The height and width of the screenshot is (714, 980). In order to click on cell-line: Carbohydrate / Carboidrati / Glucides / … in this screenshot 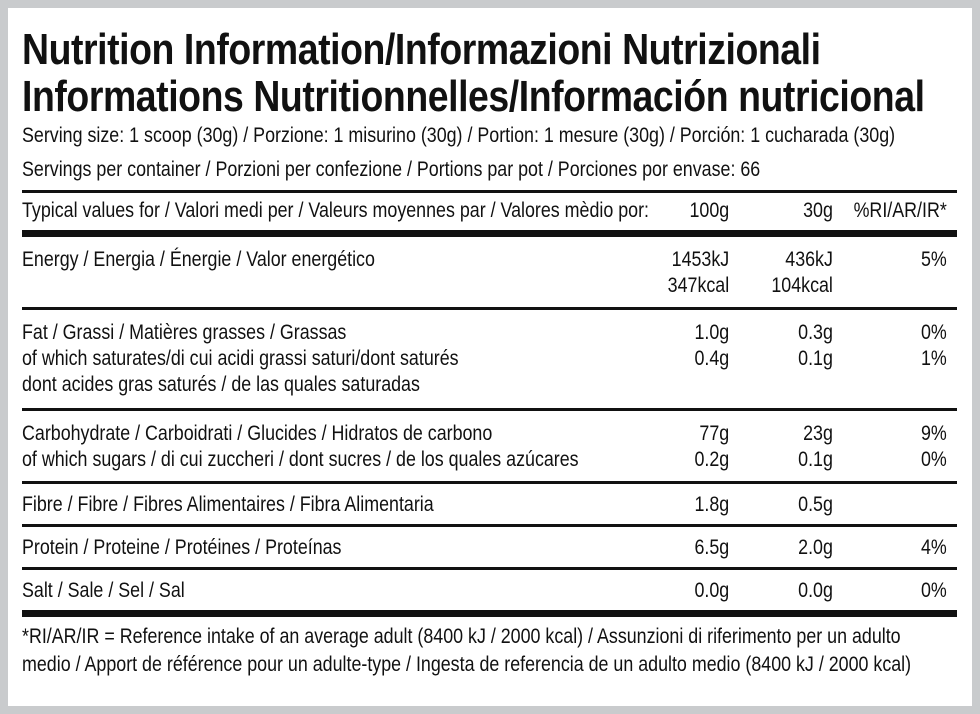, I will do `click(257, 433)`.